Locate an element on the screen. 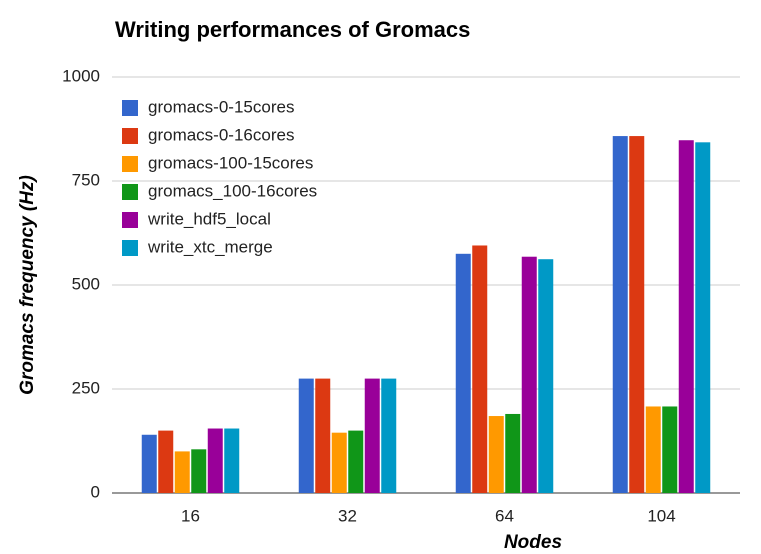 This screenshot has width=761, height=554. x-tick-label: 16 is located at coordinates (190, 515).